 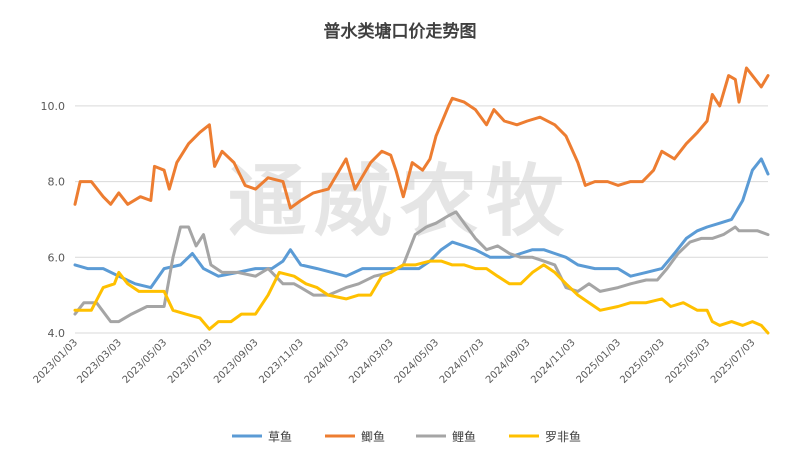 What do you see at coordinates (145, 361) in the screenshot?
I see `x-tick-label: 2023/05/03` at bounding box center [145, 361].